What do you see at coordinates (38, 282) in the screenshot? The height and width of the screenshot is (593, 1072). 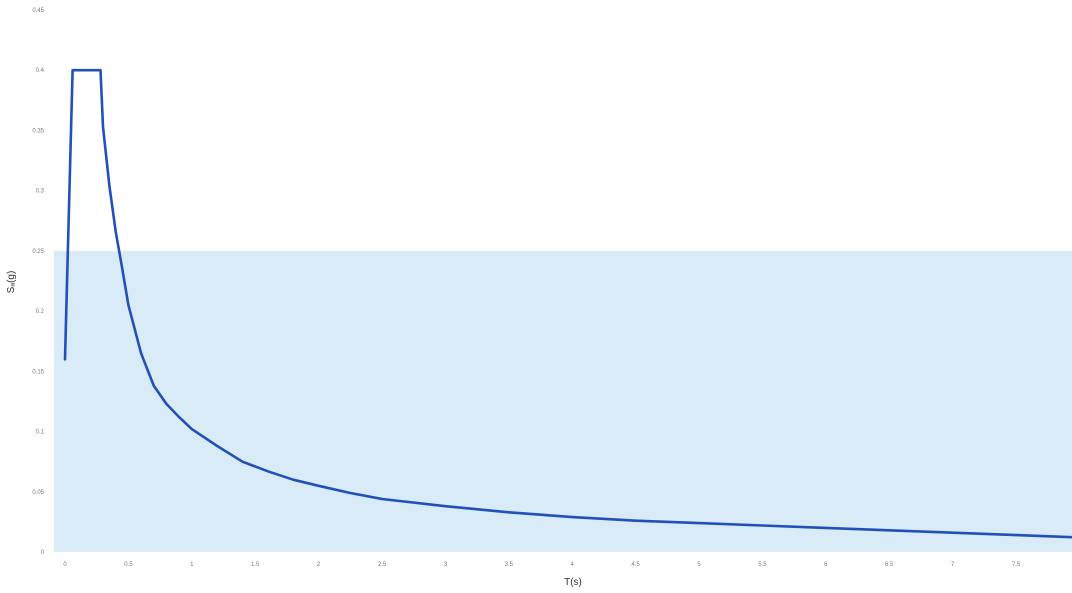 I see `y-axis-ticks: 0 0.05 0.1 0.15 0.2 0.25 0.3 0.35 0.4 0.45` at bounding box center [38, 282].